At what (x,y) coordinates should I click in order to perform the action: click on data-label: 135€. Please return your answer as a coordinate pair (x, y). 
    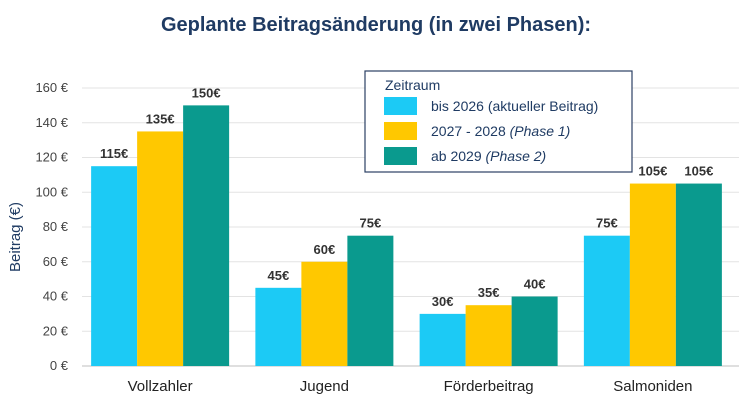
    Looking at the image, I should click on (160, 118).